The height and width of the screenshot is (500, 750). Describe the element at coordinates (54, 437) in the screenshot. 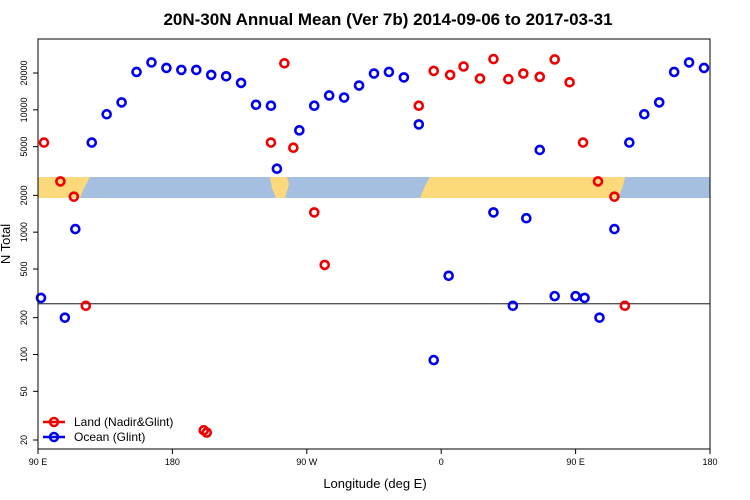

I see `legend-marker-ocean` at that location.